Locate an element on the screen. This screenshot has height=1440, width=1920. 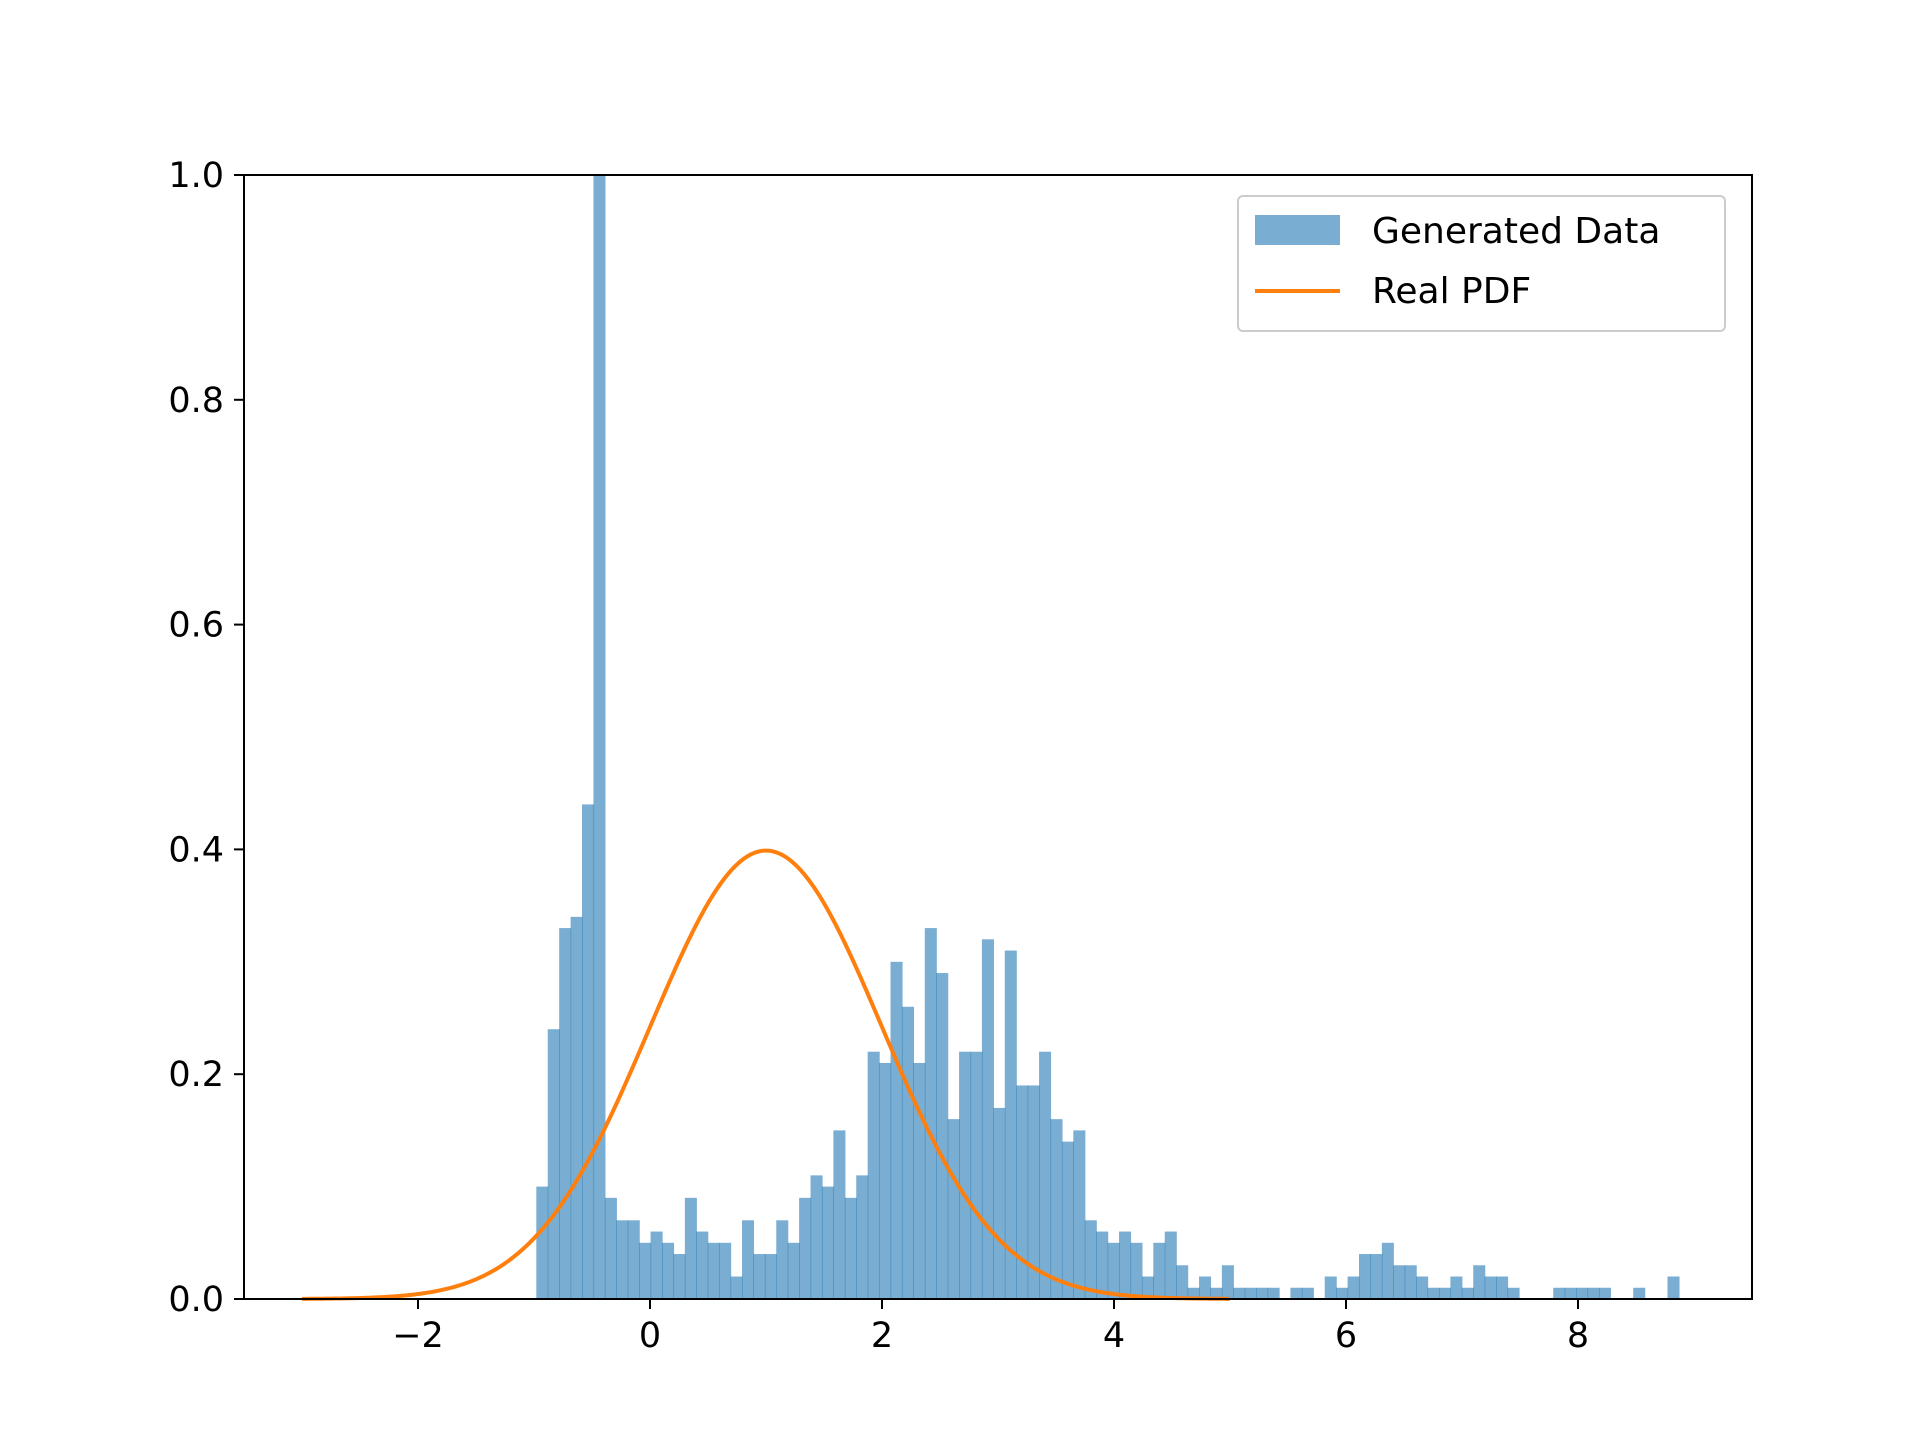
y-tick-label: 0.0 is located at coordinates (196, 1300).